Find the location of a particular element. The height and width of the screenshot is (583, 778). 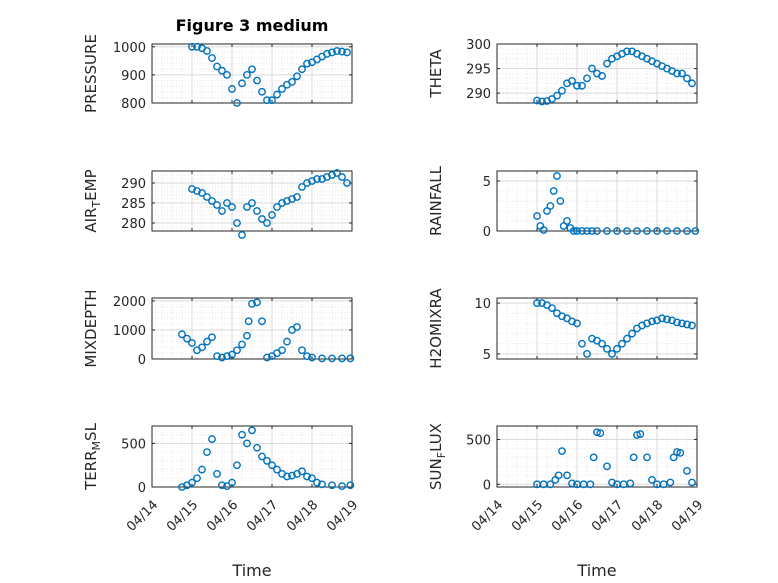

y-axis-label-main: PRESSURE is located at coordinates (91, 73).